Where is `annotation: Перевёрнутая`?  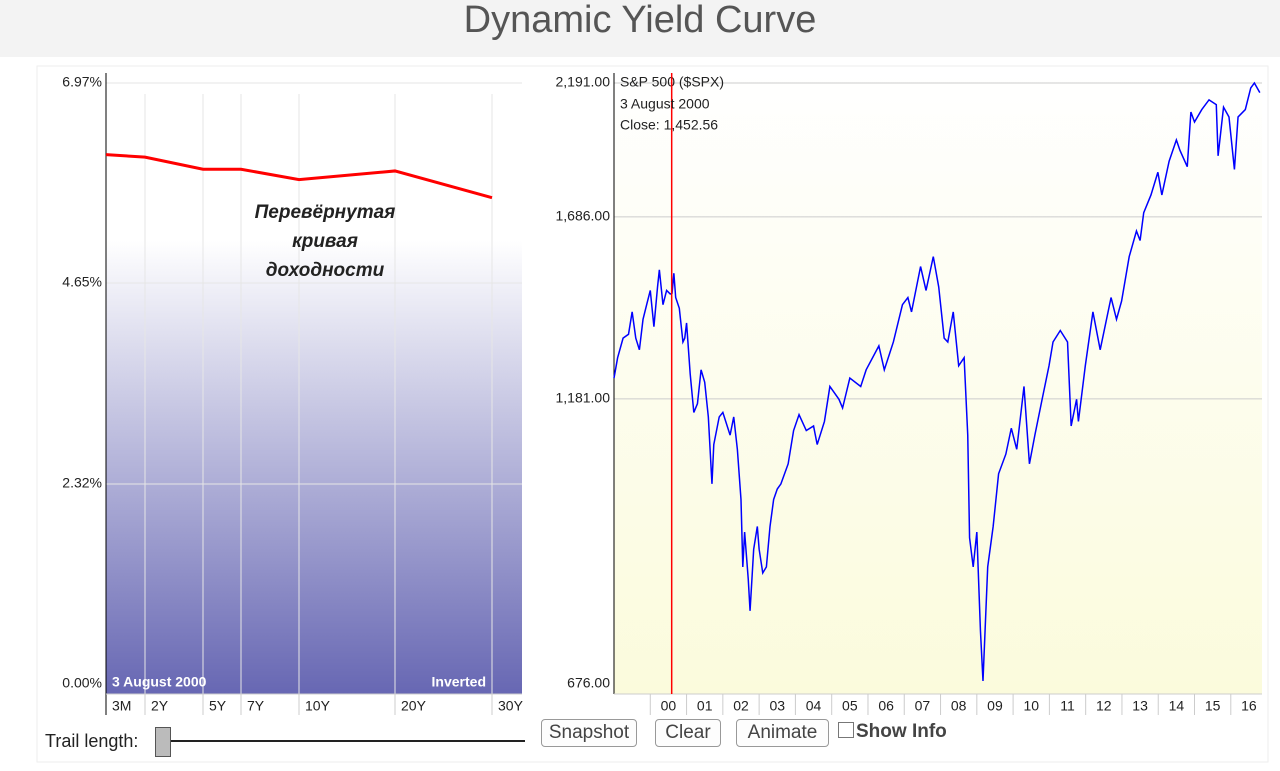
annotation: Перевёрнутая is located at coordinates (325, 212).